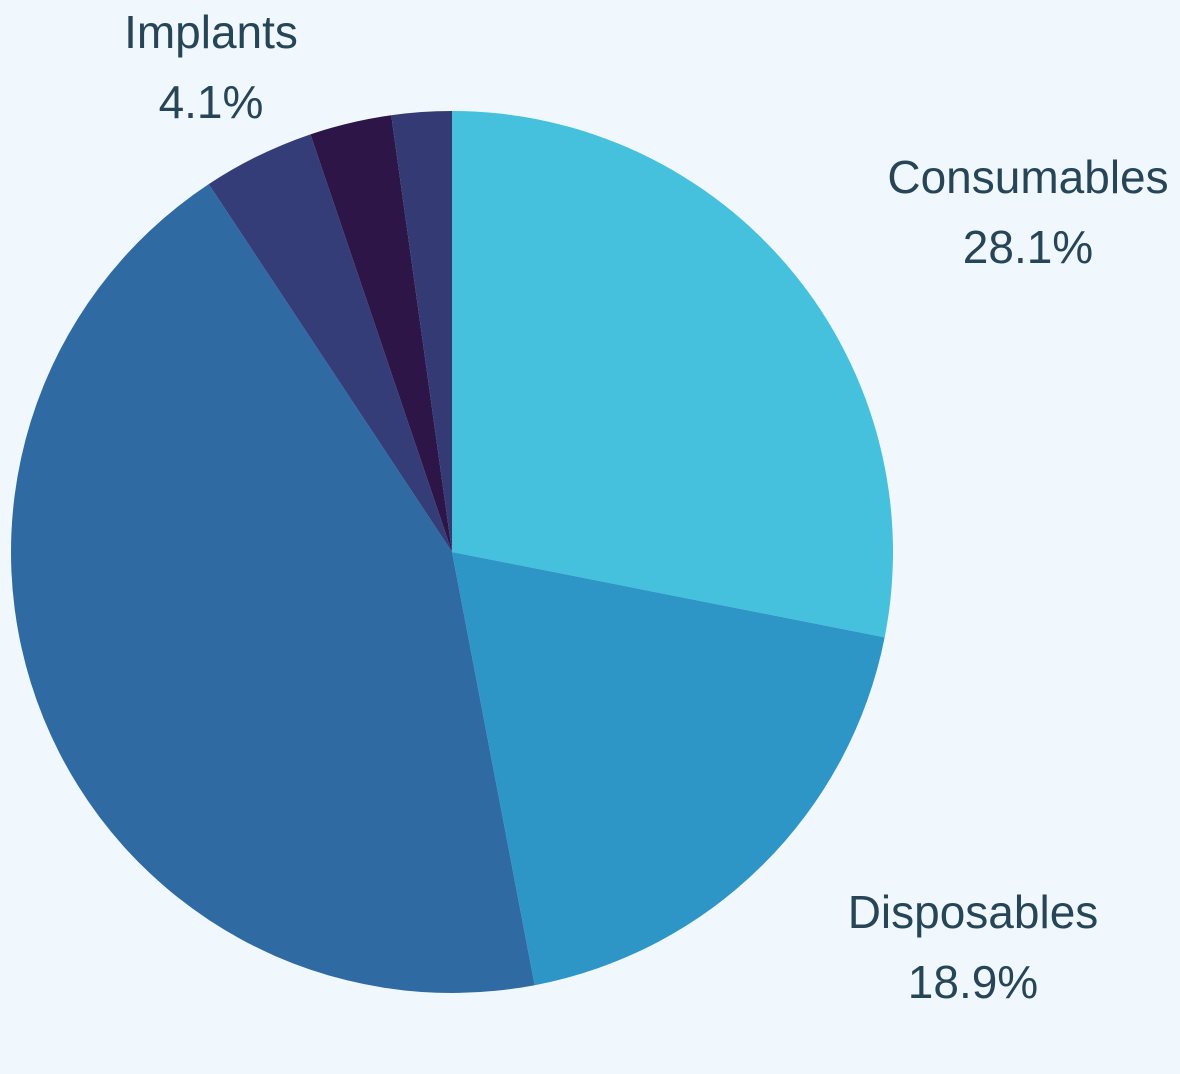 The image size is (1180, 1074). I want to click on slice-label: Disposables, so click(973, 912).